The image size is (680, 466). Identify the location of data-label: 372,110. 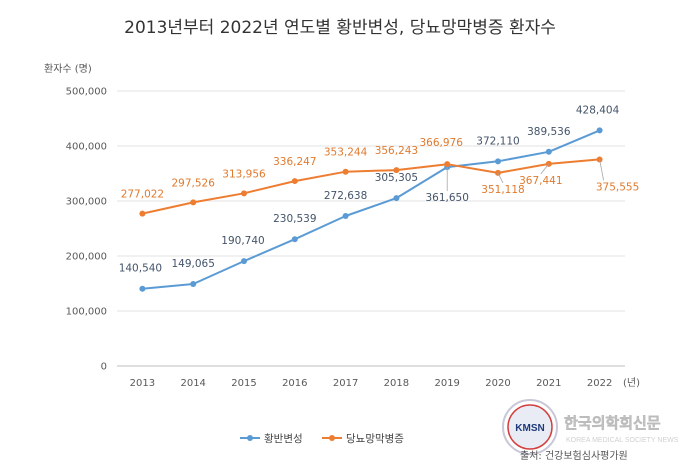
(497, 141).